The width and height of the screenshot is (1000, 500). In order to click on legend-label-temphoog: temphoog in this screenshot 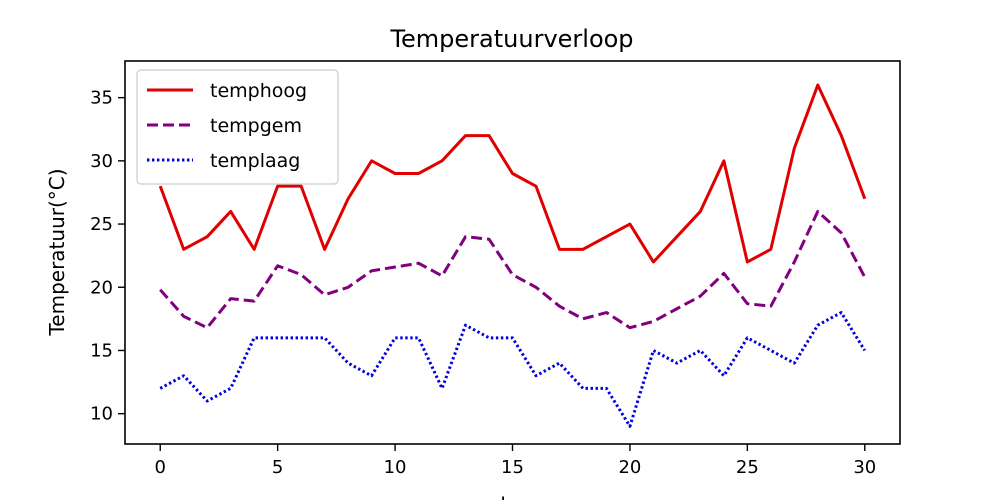, I will do `click(258, 91)`.